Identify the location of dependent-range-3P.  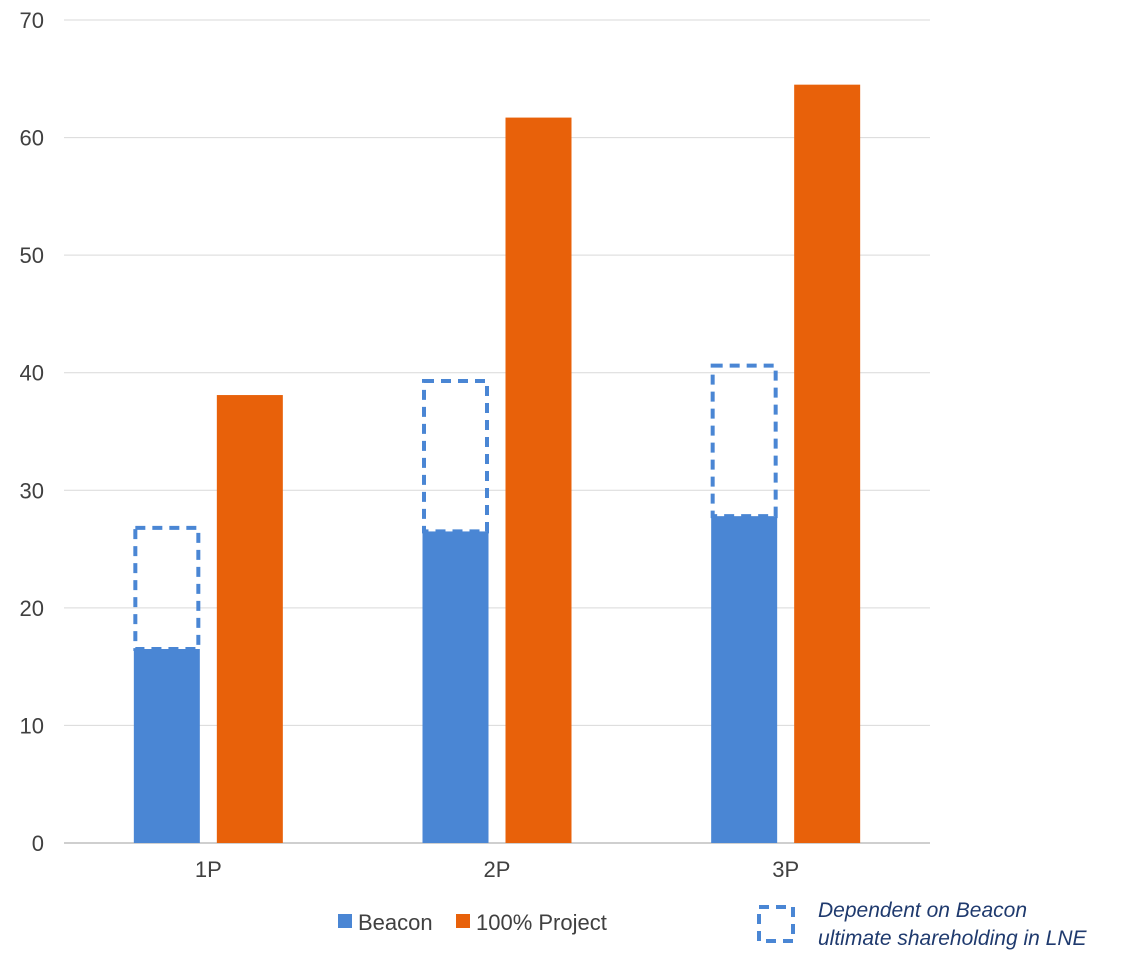
(744, 441).